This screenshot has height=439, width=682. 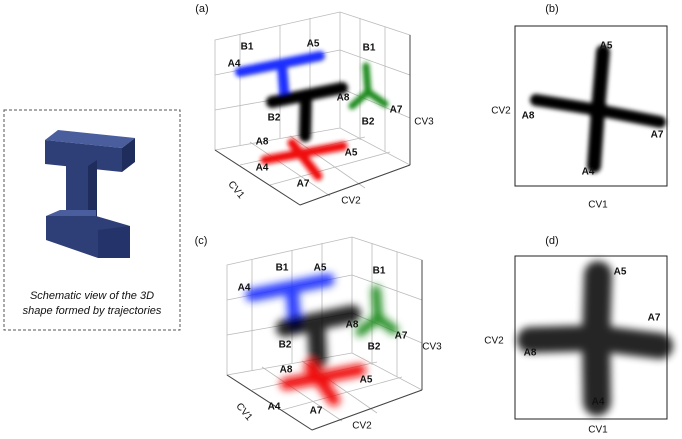 What do you see at coordinates (201, 9) in the screenshot?
I see `panel-label: (a)` at bounding box center [201, 9].